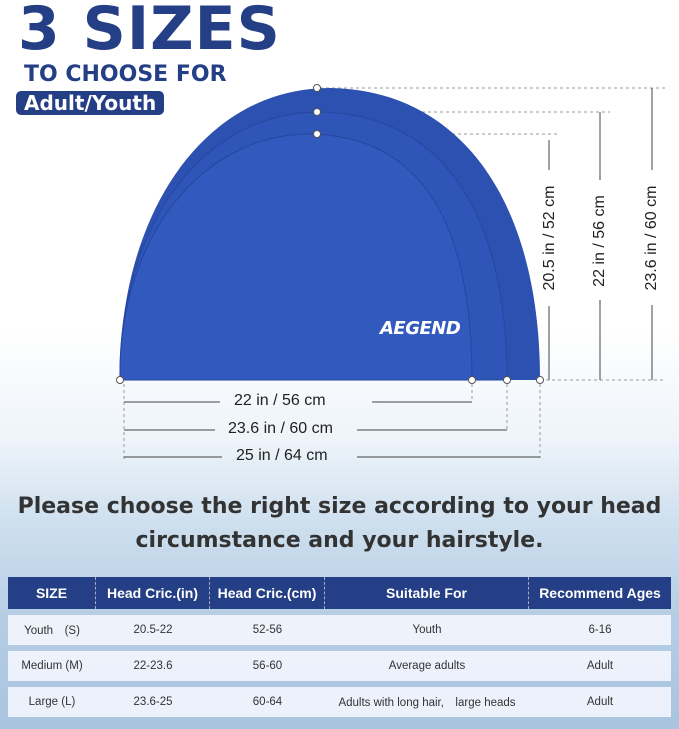  Describe the element at coordinates (153, 666) in the screenshot. I see `cell: 22-23.6` at that location.